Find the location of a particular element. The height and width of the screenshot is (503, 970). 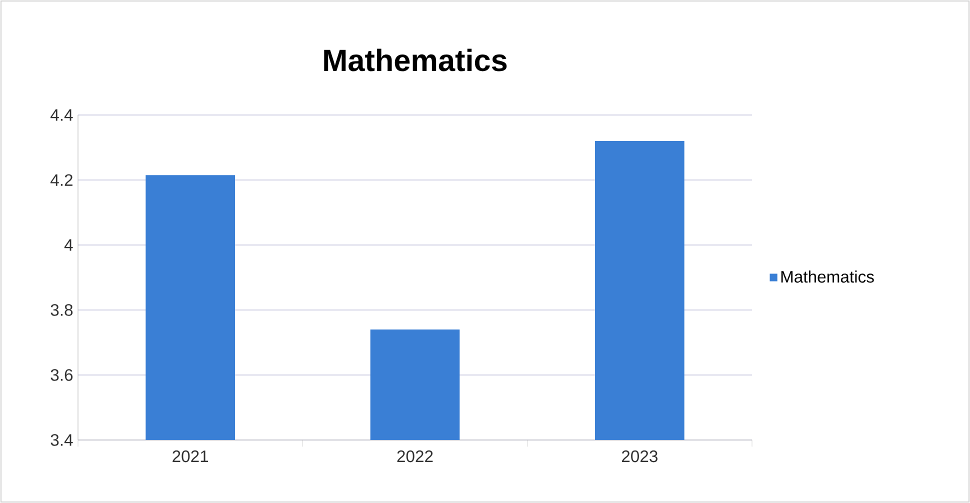

chart-title: Mathematics is located at coordinates (415, 60).